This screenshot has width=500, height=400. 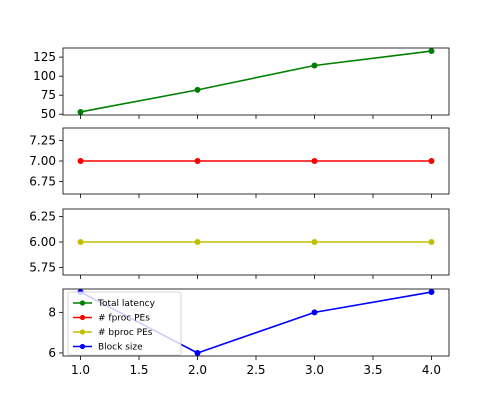 What do you see at coordinates (44, 76) in the screenshot?
I see `y-tick-label-panel-1: 100` at bounding box center [44, 76].